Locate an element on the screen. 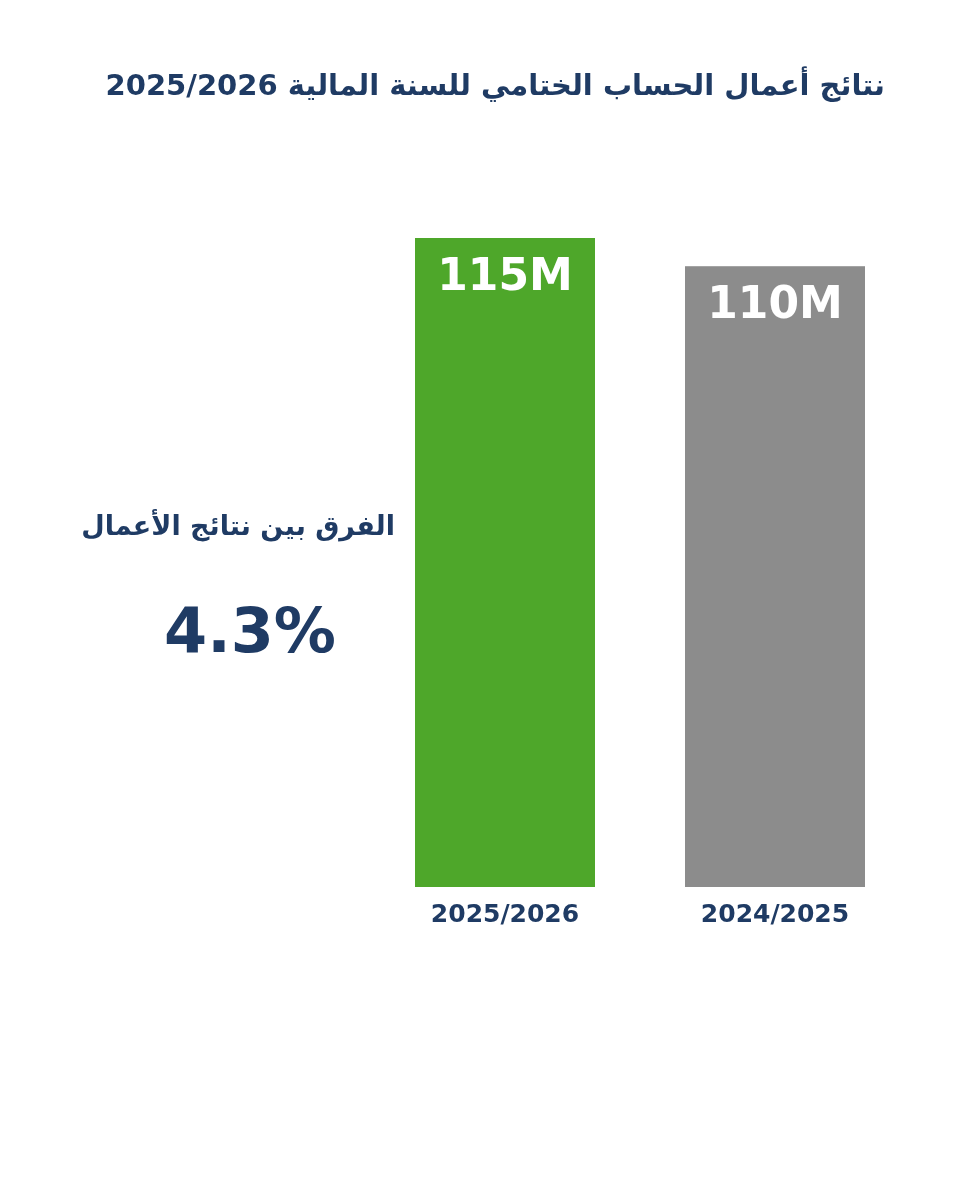  text: 4.3% is located at coordinates (250, 630).